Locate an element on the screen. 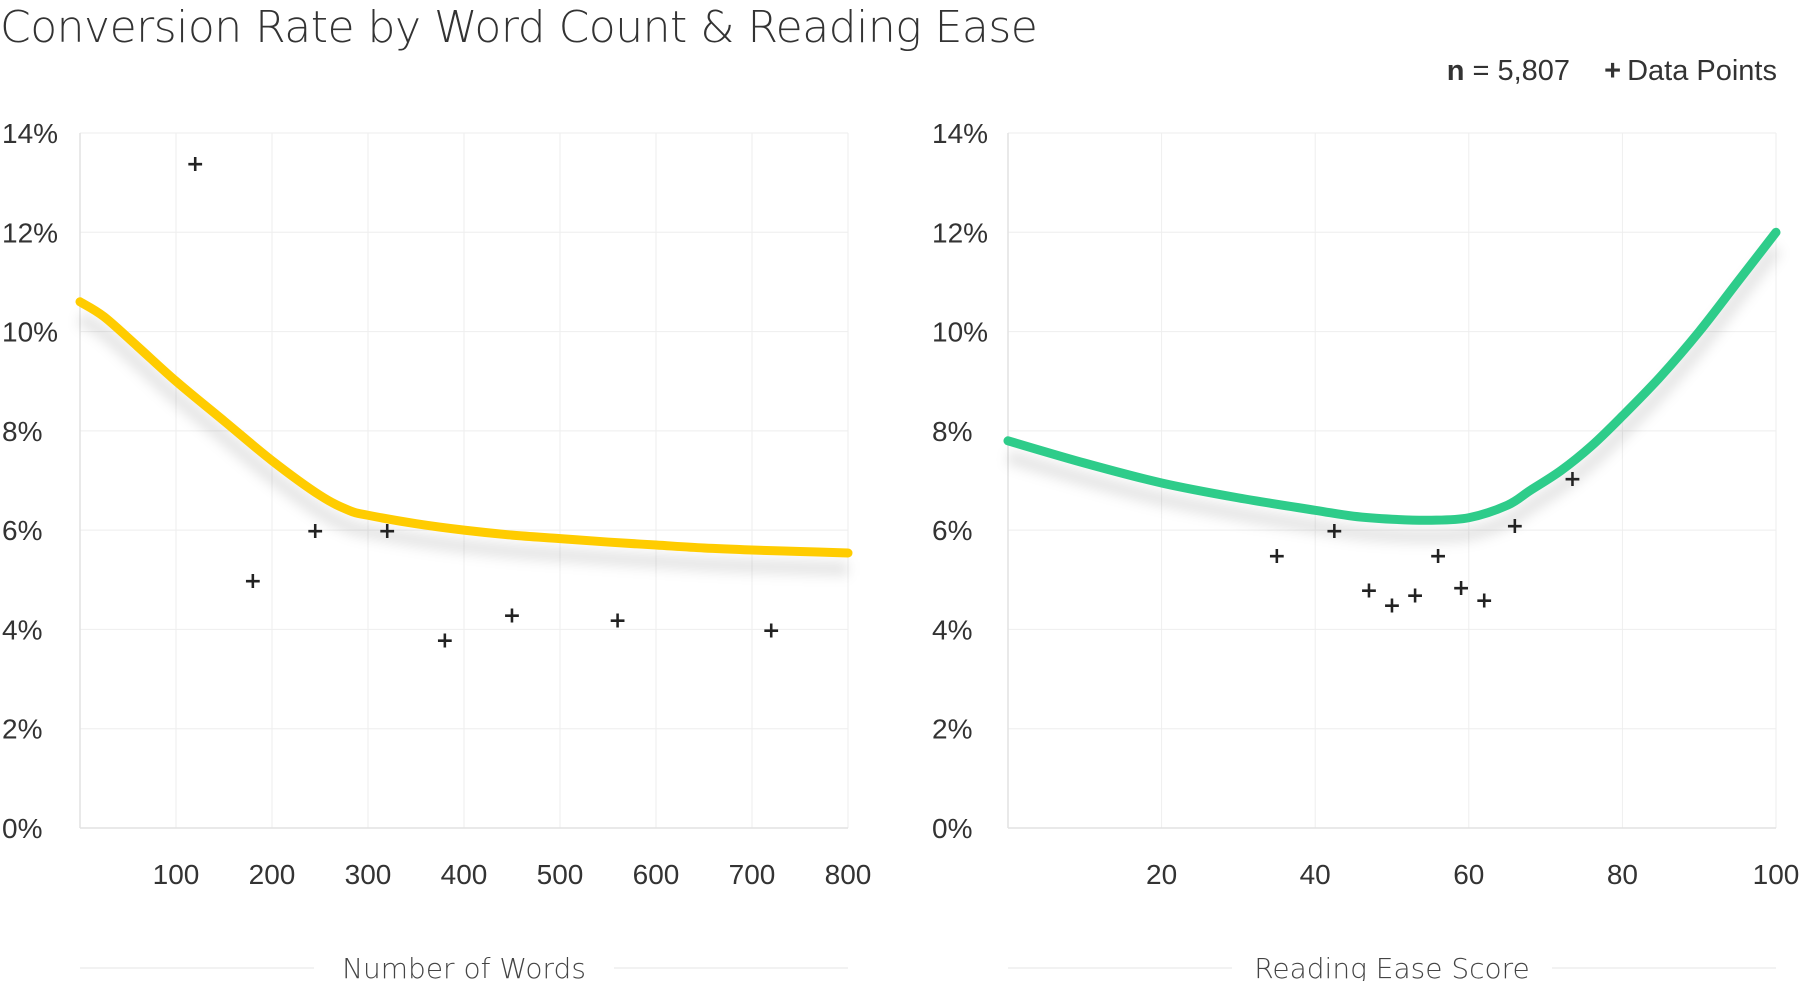 The height and width of the screenshot is (981, 1799). ease-x-tick-label: 60 is located at coordinates (1468, 874).